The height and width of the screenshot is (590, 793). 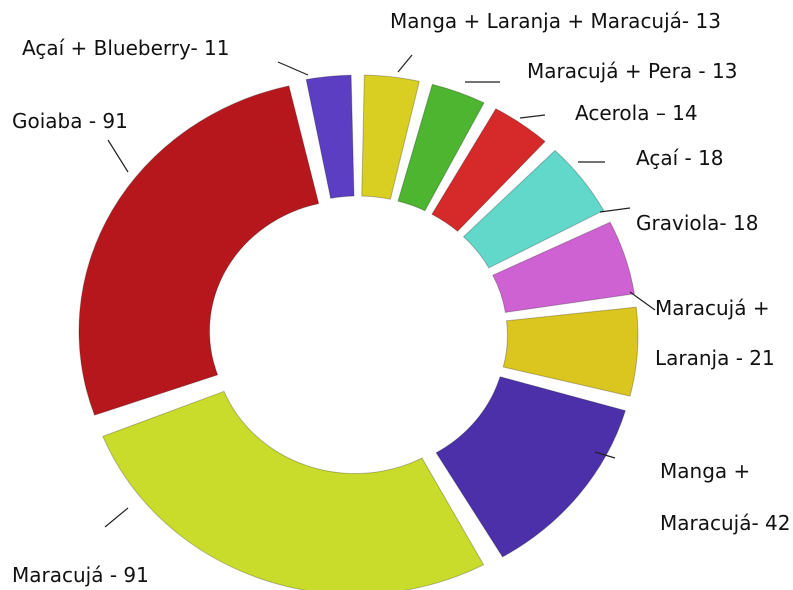 What do you see at coordinates (697, 223) in the screenshot?
I see `data-label: Graviola- 18` at bounding box center [697, 223].